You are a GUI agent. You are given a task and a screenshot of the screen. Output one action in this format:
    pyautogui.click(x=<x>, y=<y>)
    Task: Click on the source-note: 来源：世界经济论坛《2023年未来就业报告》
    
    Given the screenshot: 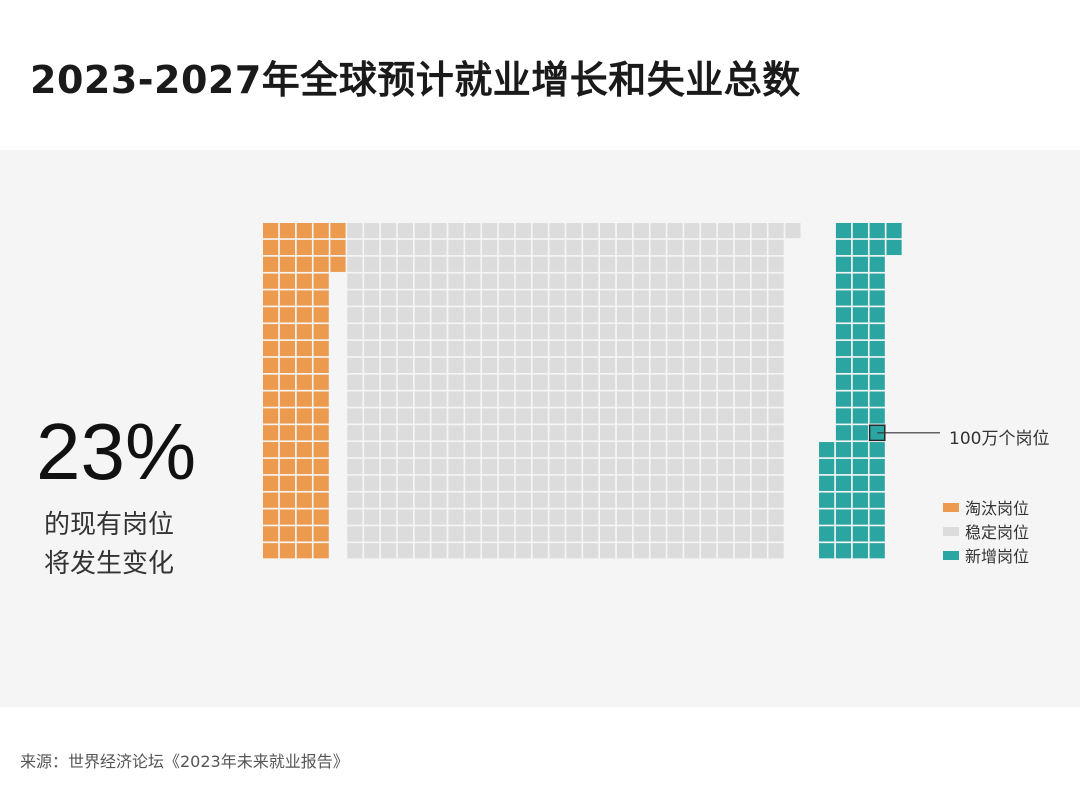 What is the action you would take?
    pyautogui.click(x=184, y=761)
    